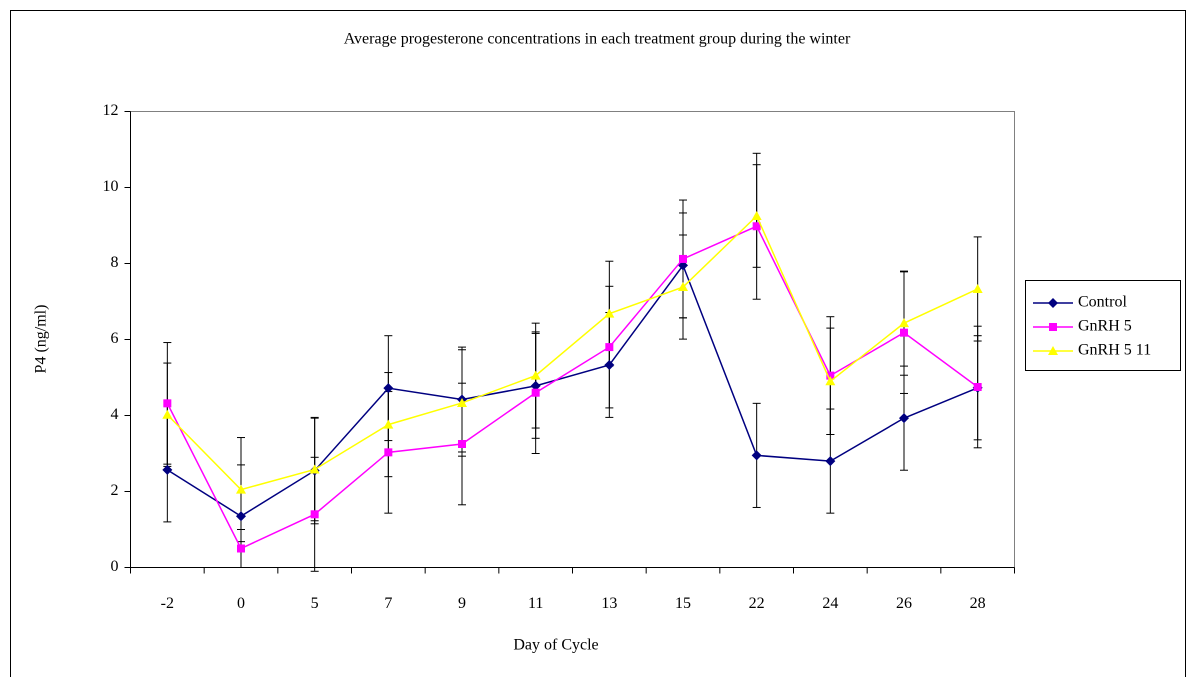 The height and width of the screenshot is (682, 1190). Describe the element at coordinates (115, 414) in the screenshot. I see `y-tick-label: 4` at that location.